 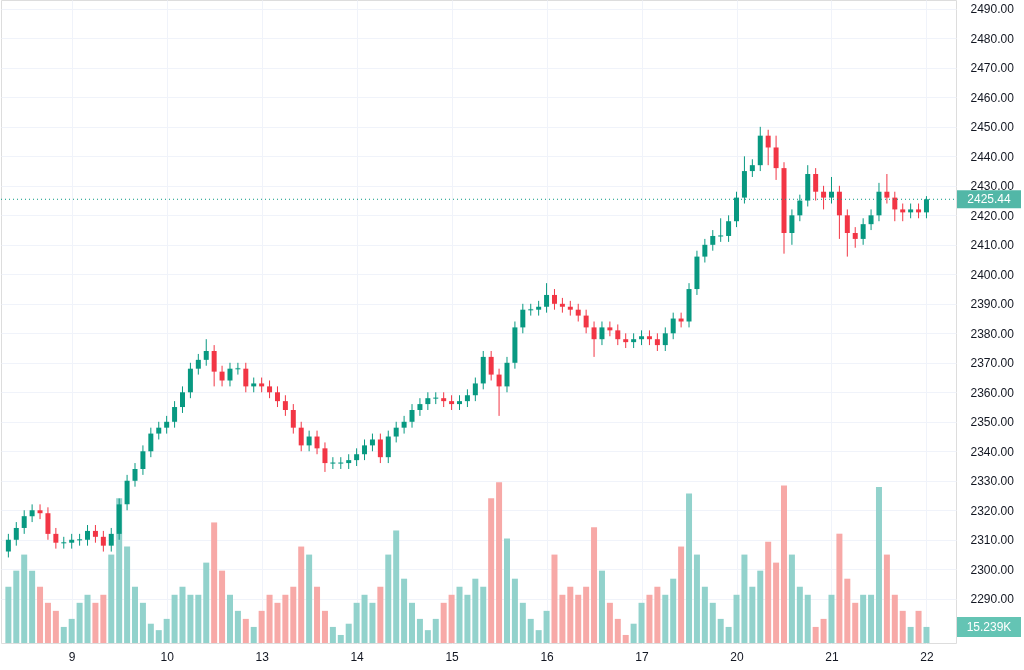 I want to click on y-tick-label: 2370.00, so click(x=992, y=363).